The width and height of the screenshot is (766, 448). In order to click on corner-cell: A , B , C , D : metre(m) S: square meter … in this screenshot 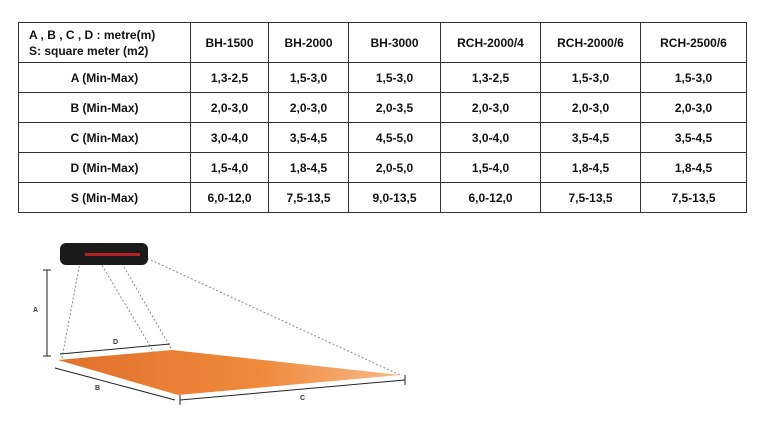, I will do `click(104, 42)`.